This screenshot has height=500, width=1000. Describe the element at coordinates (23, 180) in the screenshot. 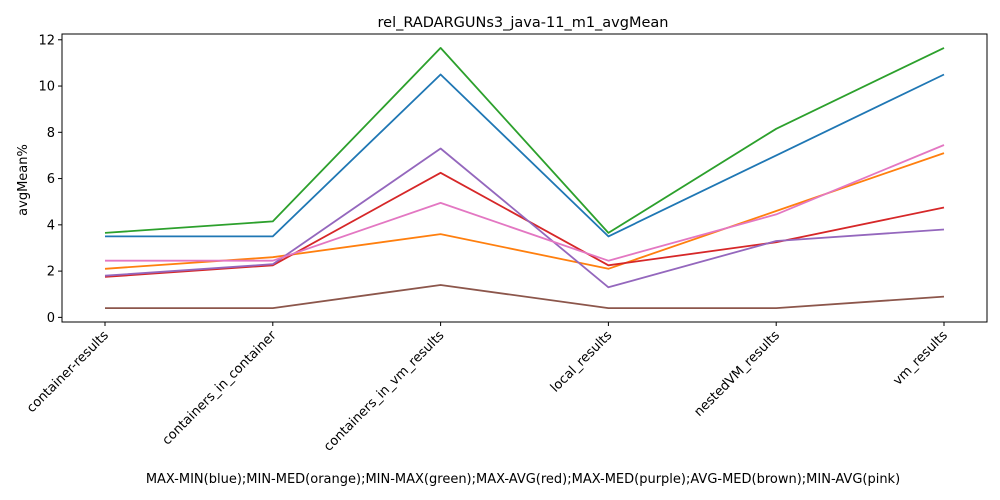

I see `y-axis-label: avgMean%` at that location.